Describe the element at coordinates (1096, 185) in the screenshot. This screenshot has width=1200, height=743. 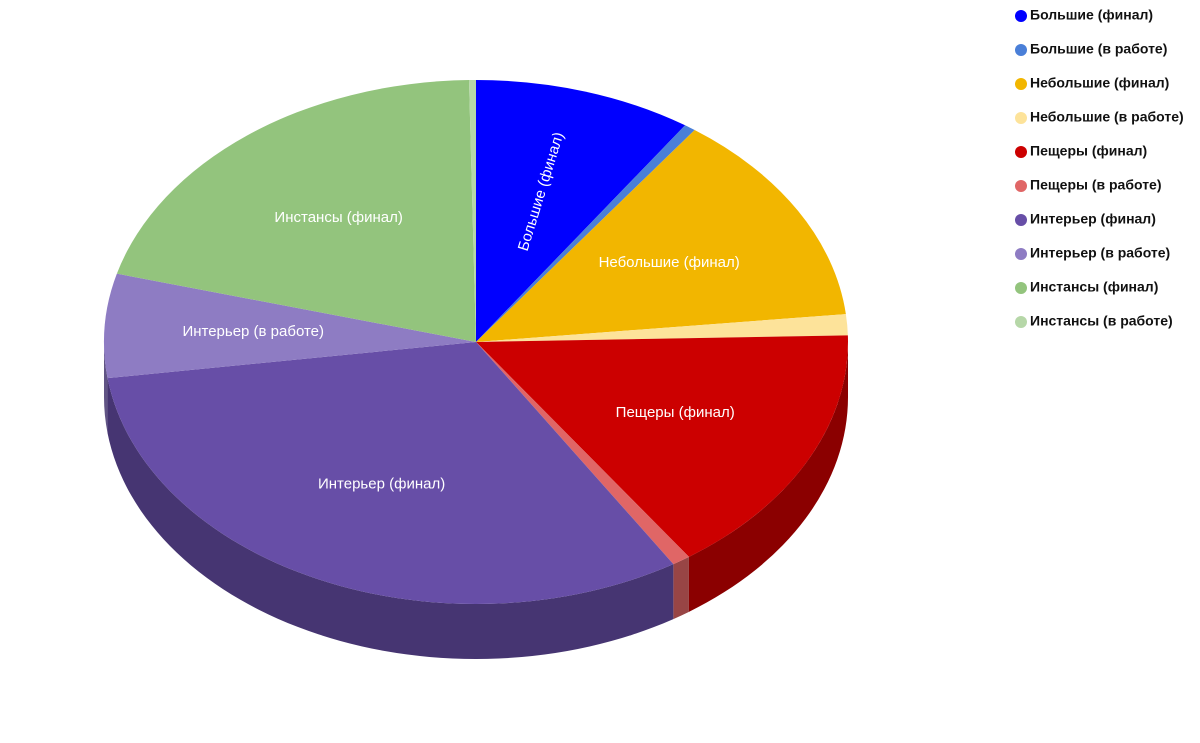
I see `legend-label: Пещеры (в работе)` at that location.